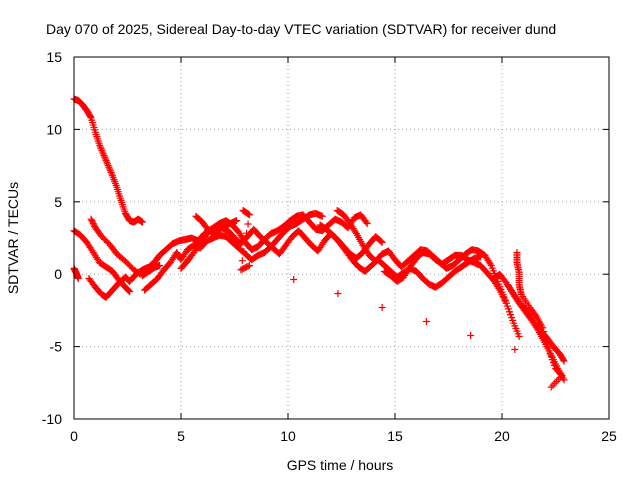  I want to click on y-tick-label: 0, so click(58, 274).